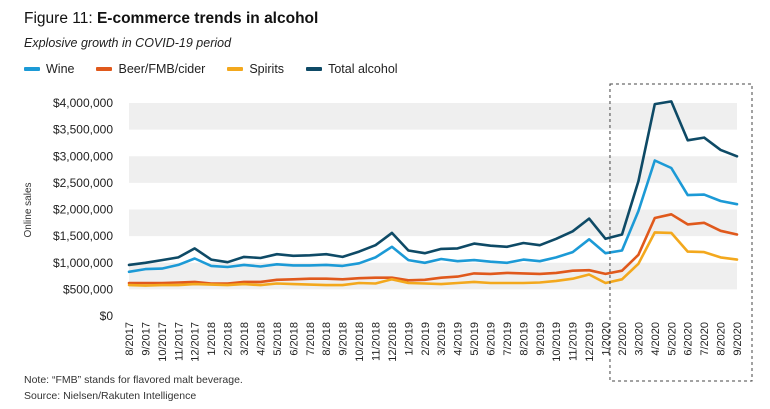 This screenshot has width=770, height=409. Describe the element at coordinates (541, 339) in the screenshot. I see `x-tick-label: 9/2019` at that location.